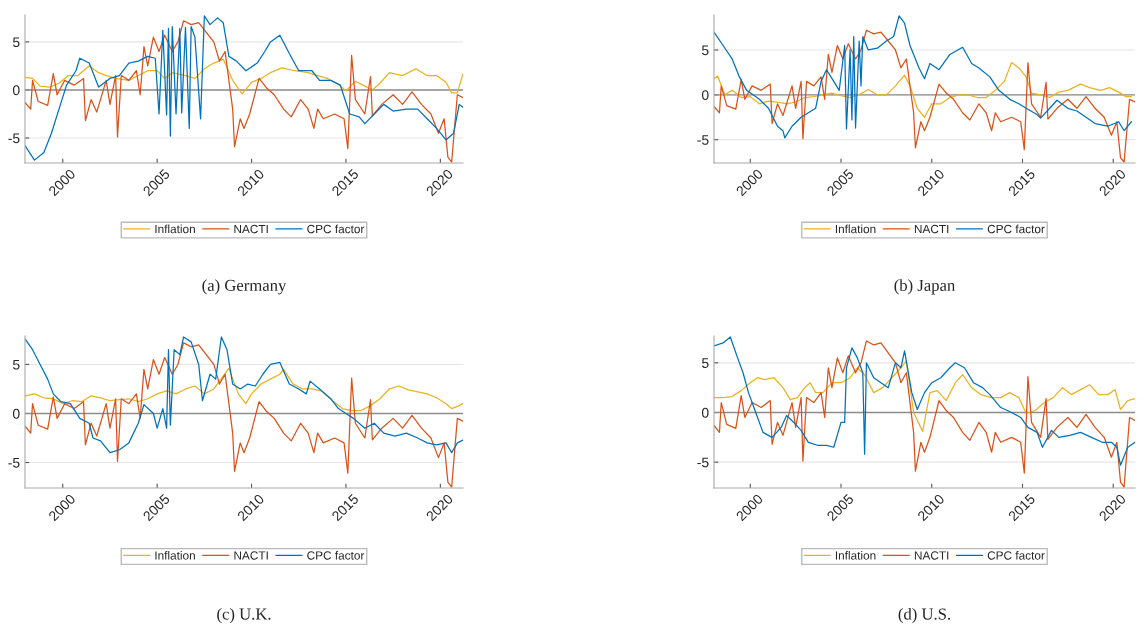 This screenshot has width=1145, height=624. I want to click on text: (c) U.K., so click(244, 615).